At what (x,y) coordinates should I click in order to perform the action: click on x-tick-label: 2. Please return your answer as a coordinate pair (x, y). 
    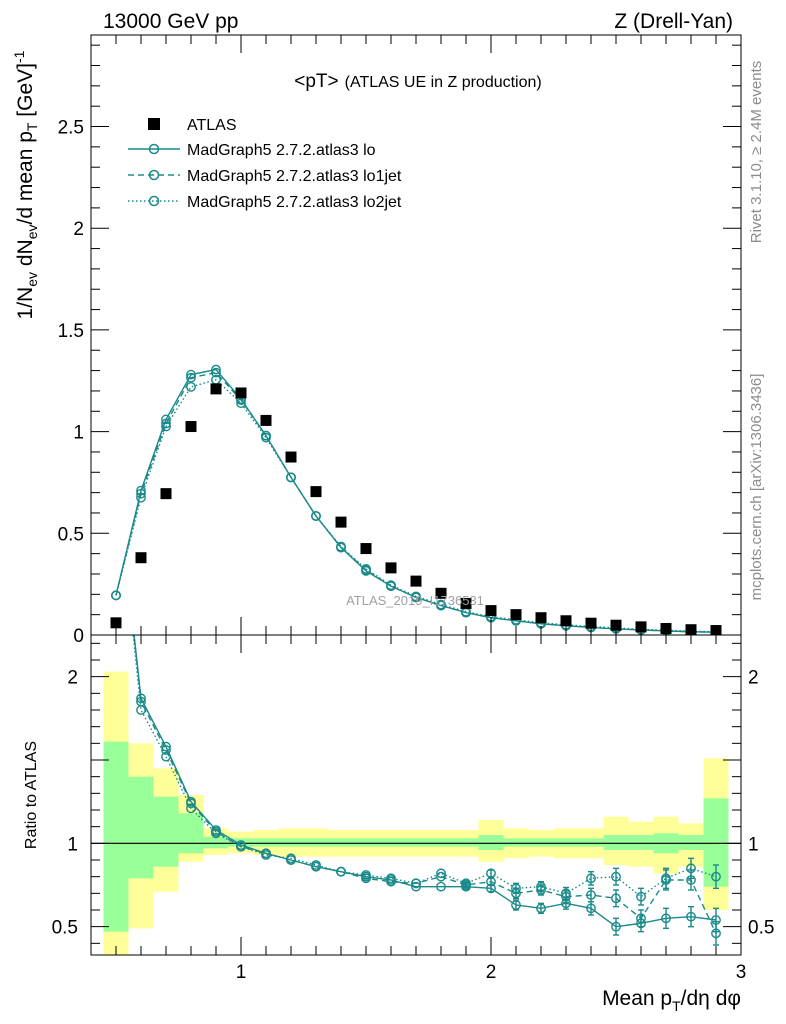
    Looking at the image, I should click on (491, 972).